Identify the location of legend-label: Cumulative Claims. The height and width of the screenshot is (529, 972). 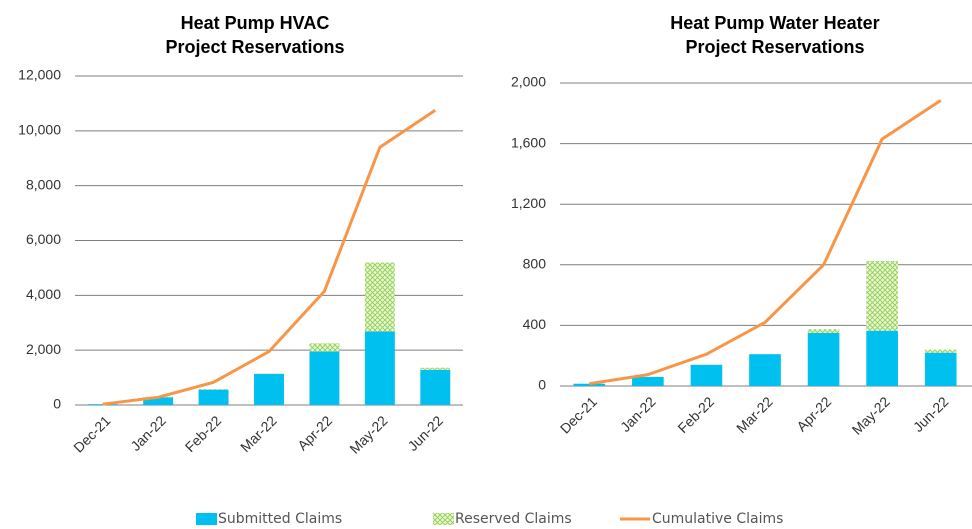
(717, 519).